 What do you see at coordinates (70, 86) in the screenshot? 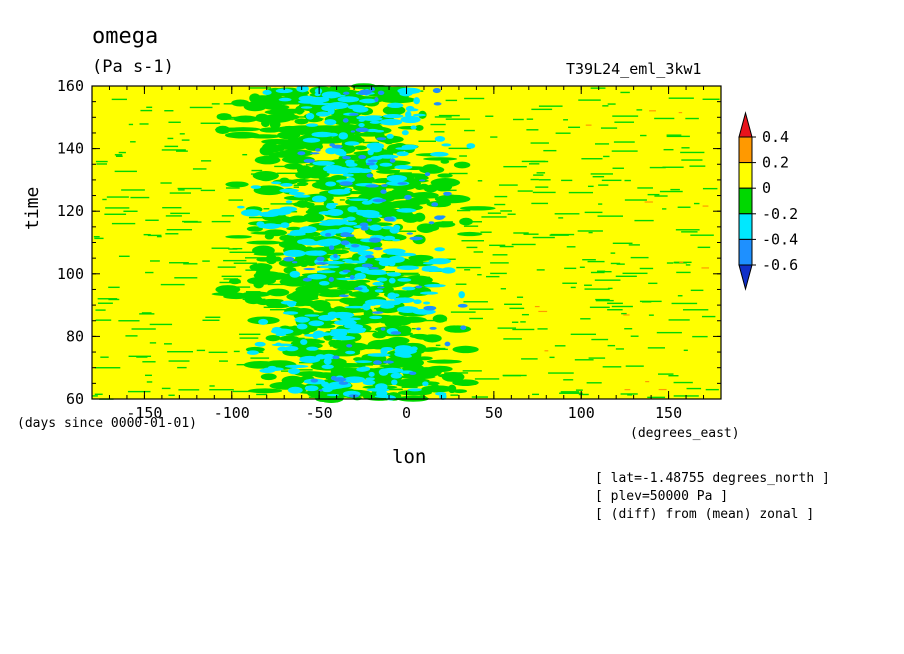
I see `y-tick-label: 160` at bounding box center [70, 86].